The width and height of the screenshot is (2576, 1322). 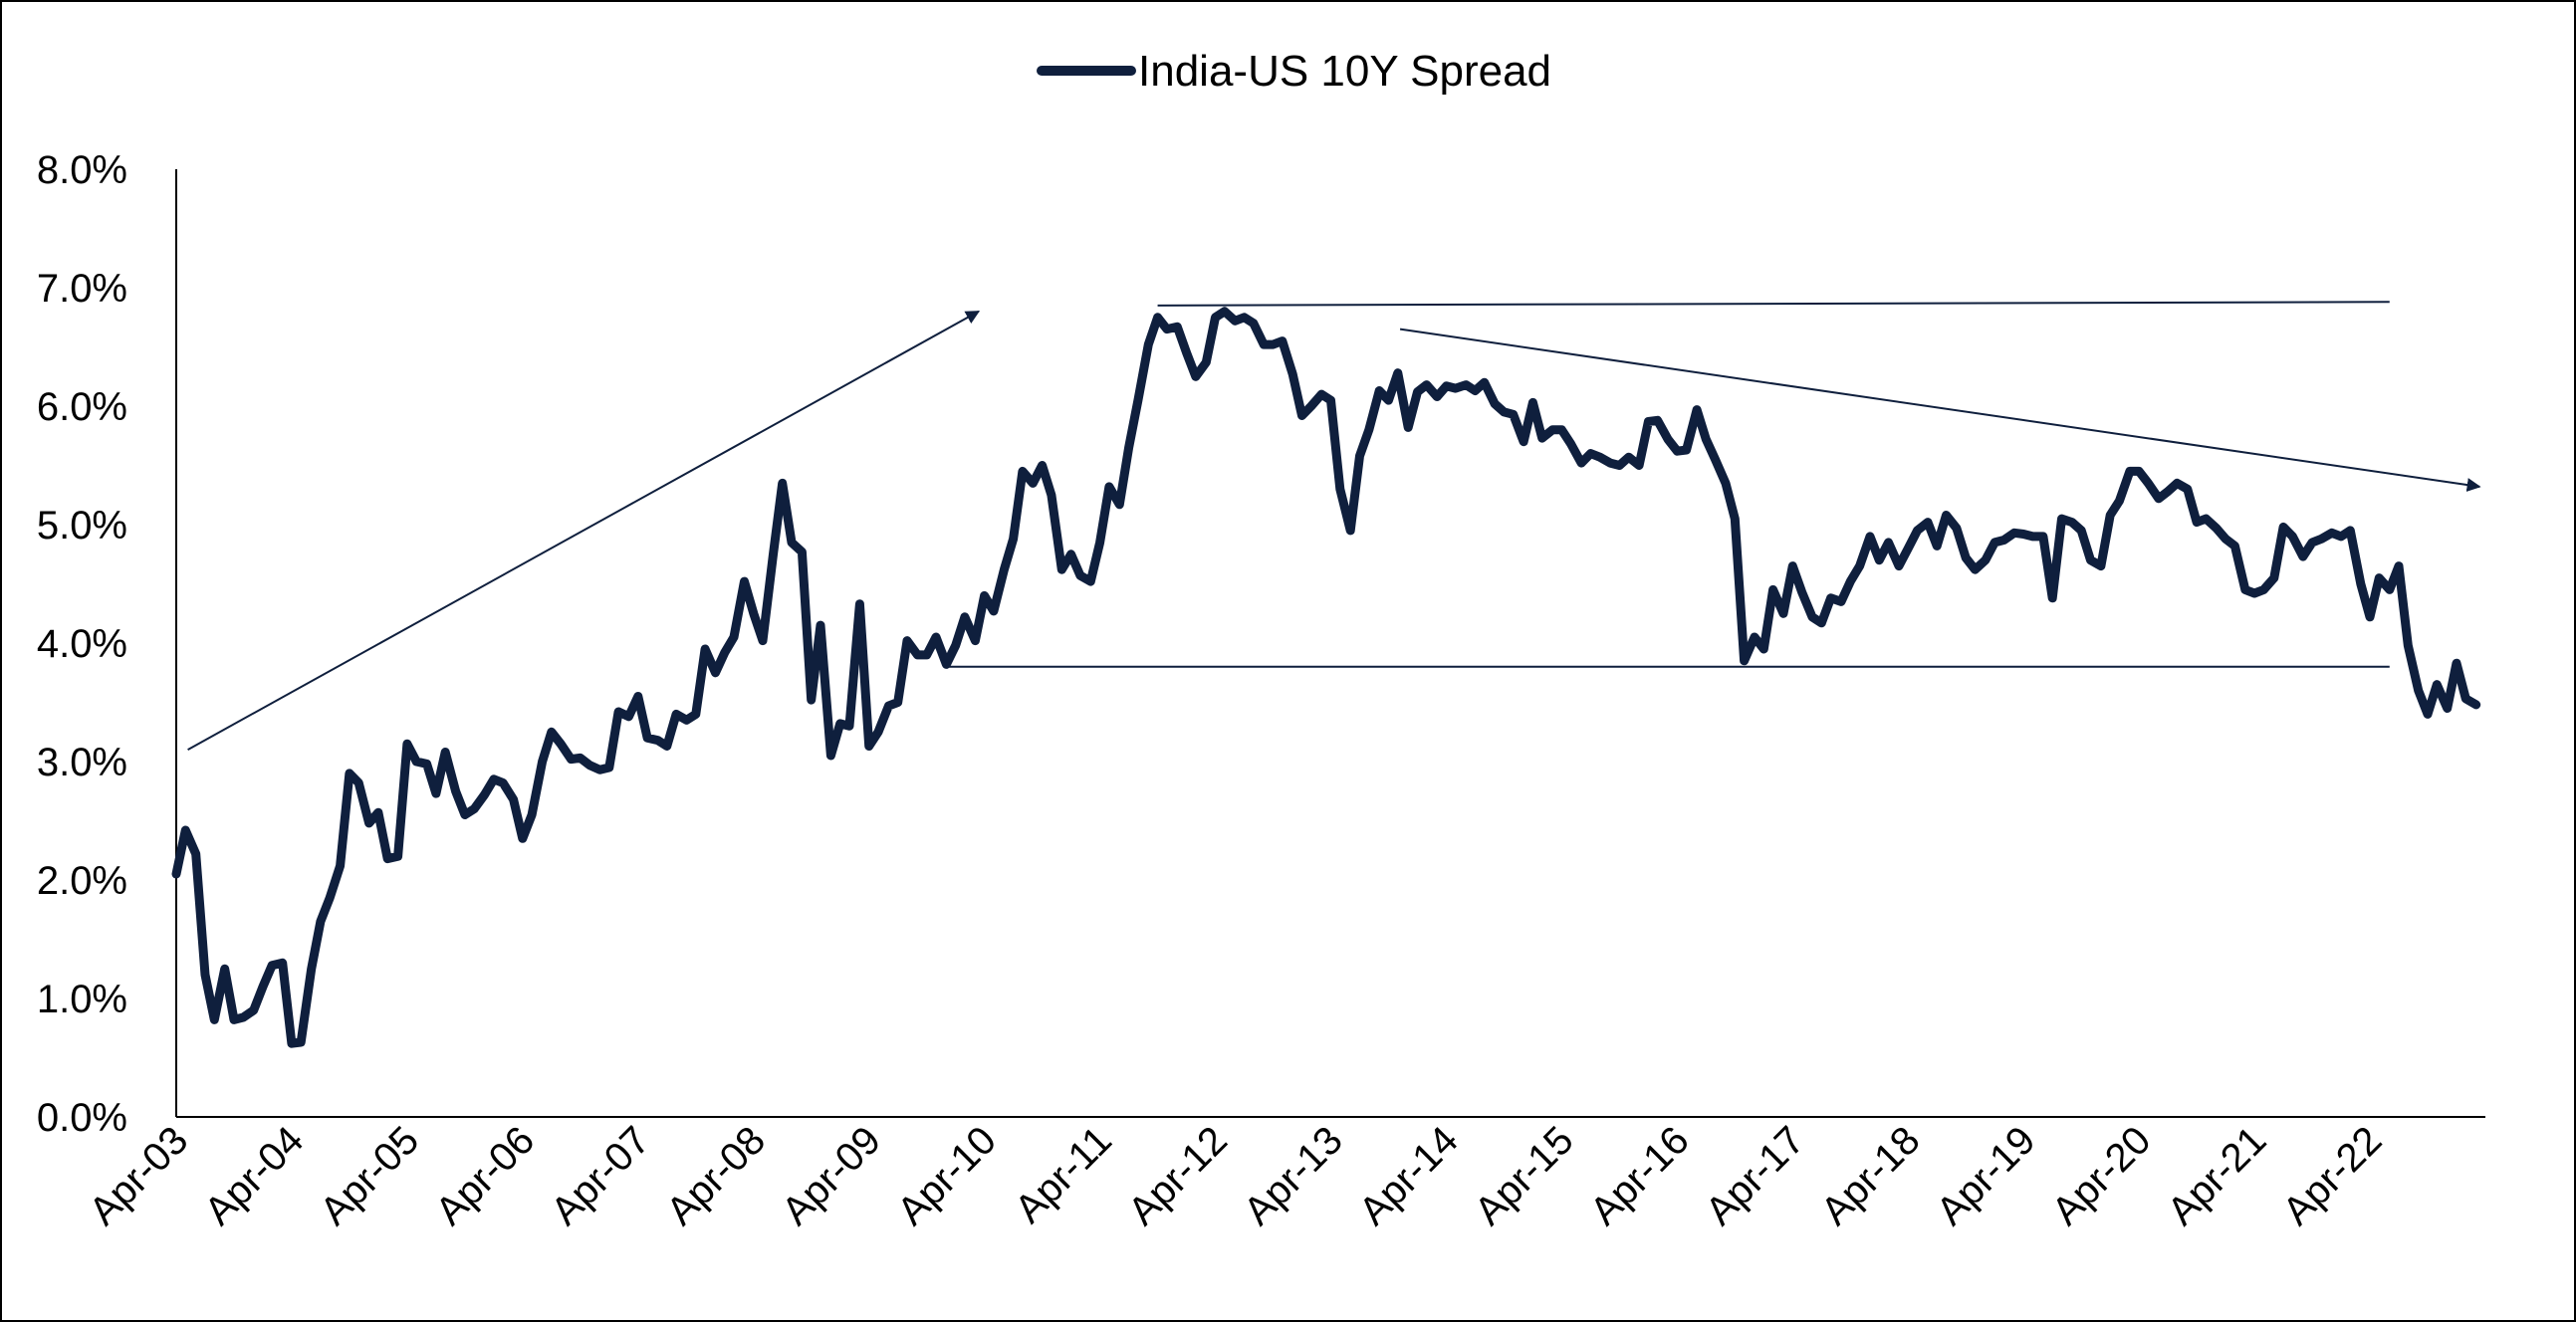 I want to click on x-tick-label: Apr-07, so click(x=600, y=1175).